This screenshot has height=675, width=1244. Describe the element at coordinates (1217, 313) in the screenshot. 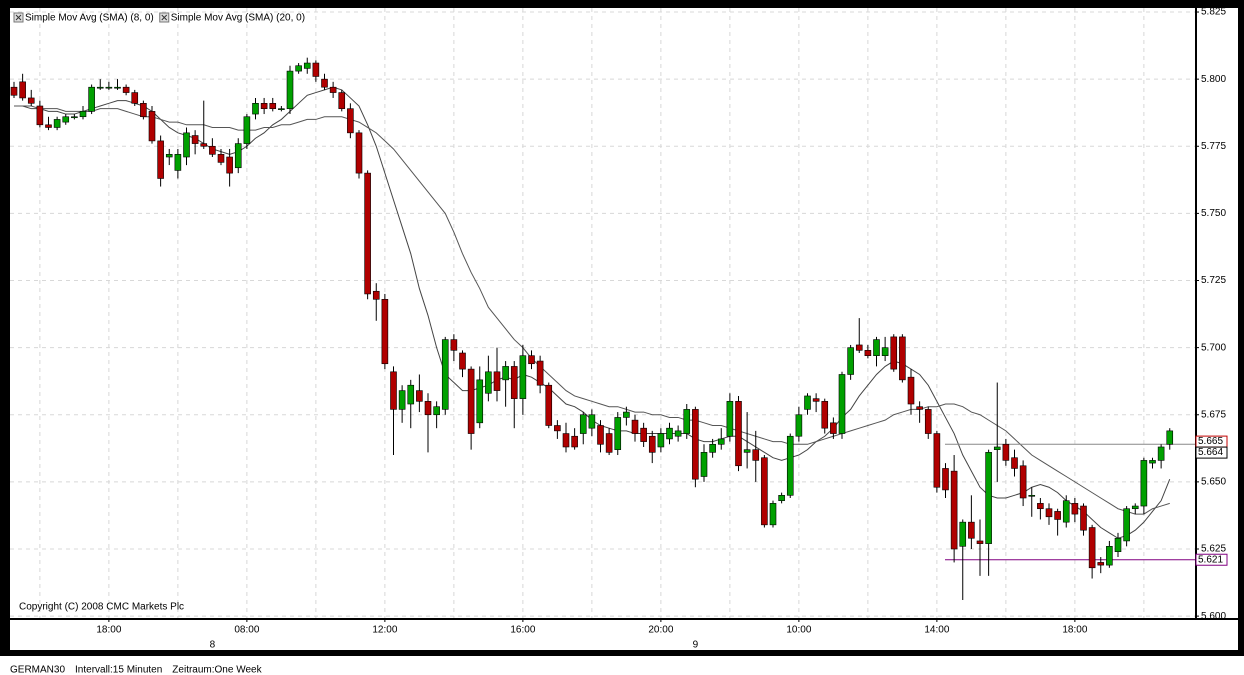

I see `y-axis-area` at that location.